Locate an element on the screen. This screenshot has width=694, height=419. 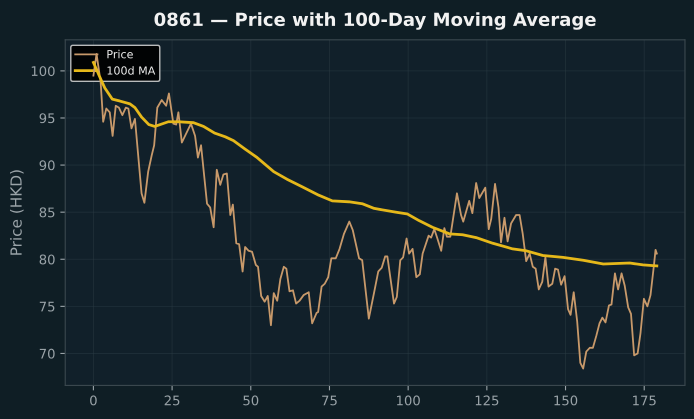
y-tick-label: 80 is located at coordinates (47, 259).